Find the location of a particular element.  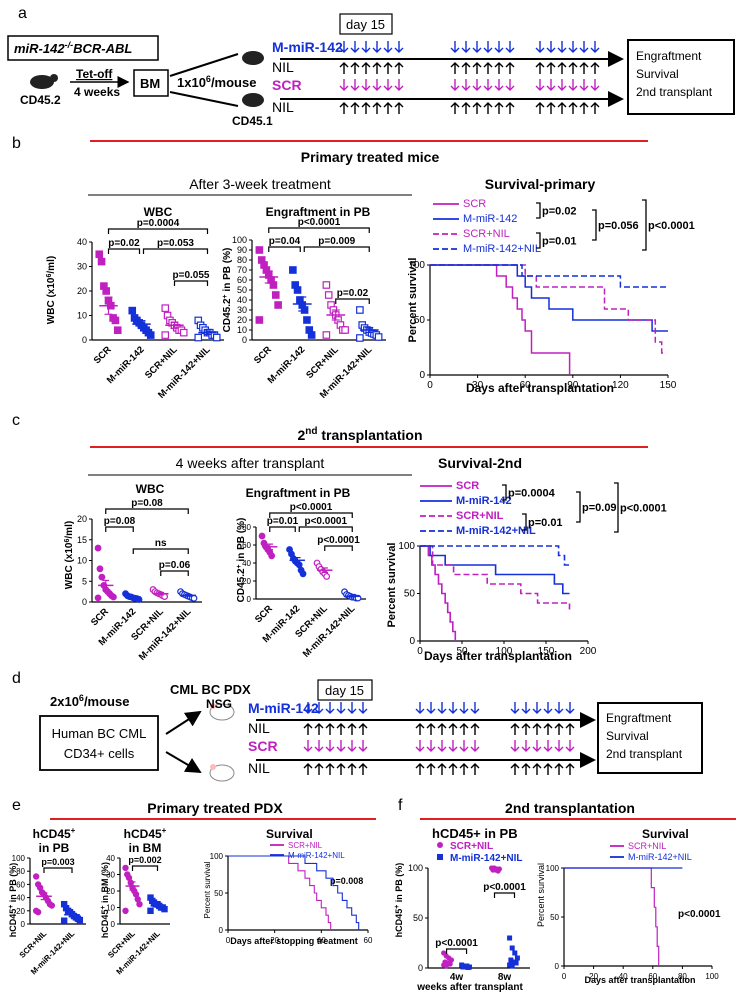

cells-box is located at coordinates (99, 743).